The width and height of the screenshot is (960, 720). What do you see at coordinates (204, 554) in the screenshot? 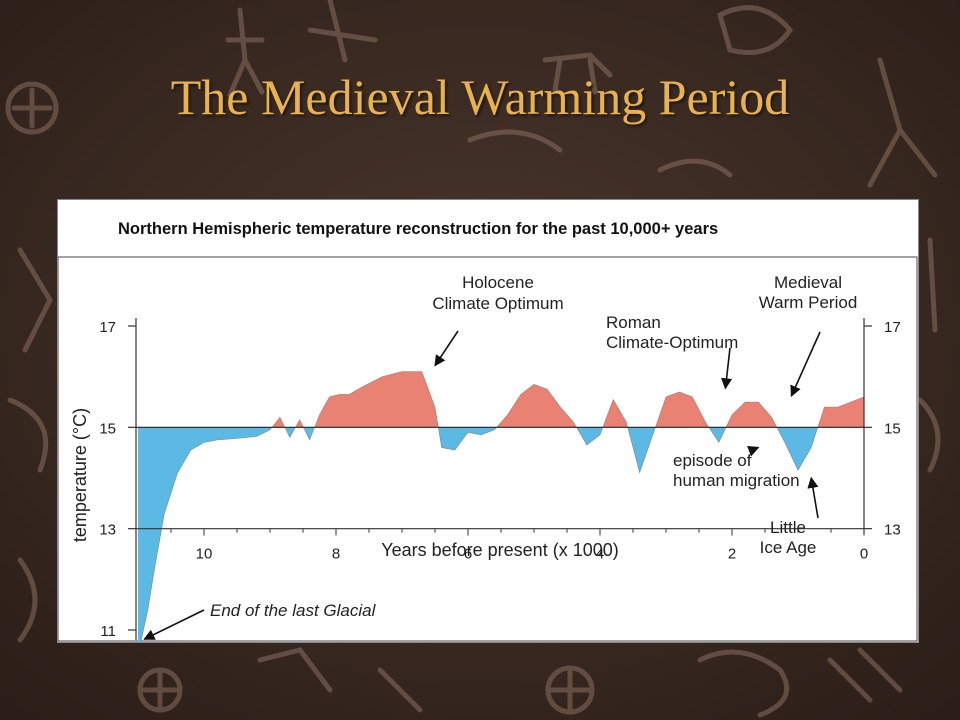
I see `x-tick-label: 10` at bounding box center [204, 554].